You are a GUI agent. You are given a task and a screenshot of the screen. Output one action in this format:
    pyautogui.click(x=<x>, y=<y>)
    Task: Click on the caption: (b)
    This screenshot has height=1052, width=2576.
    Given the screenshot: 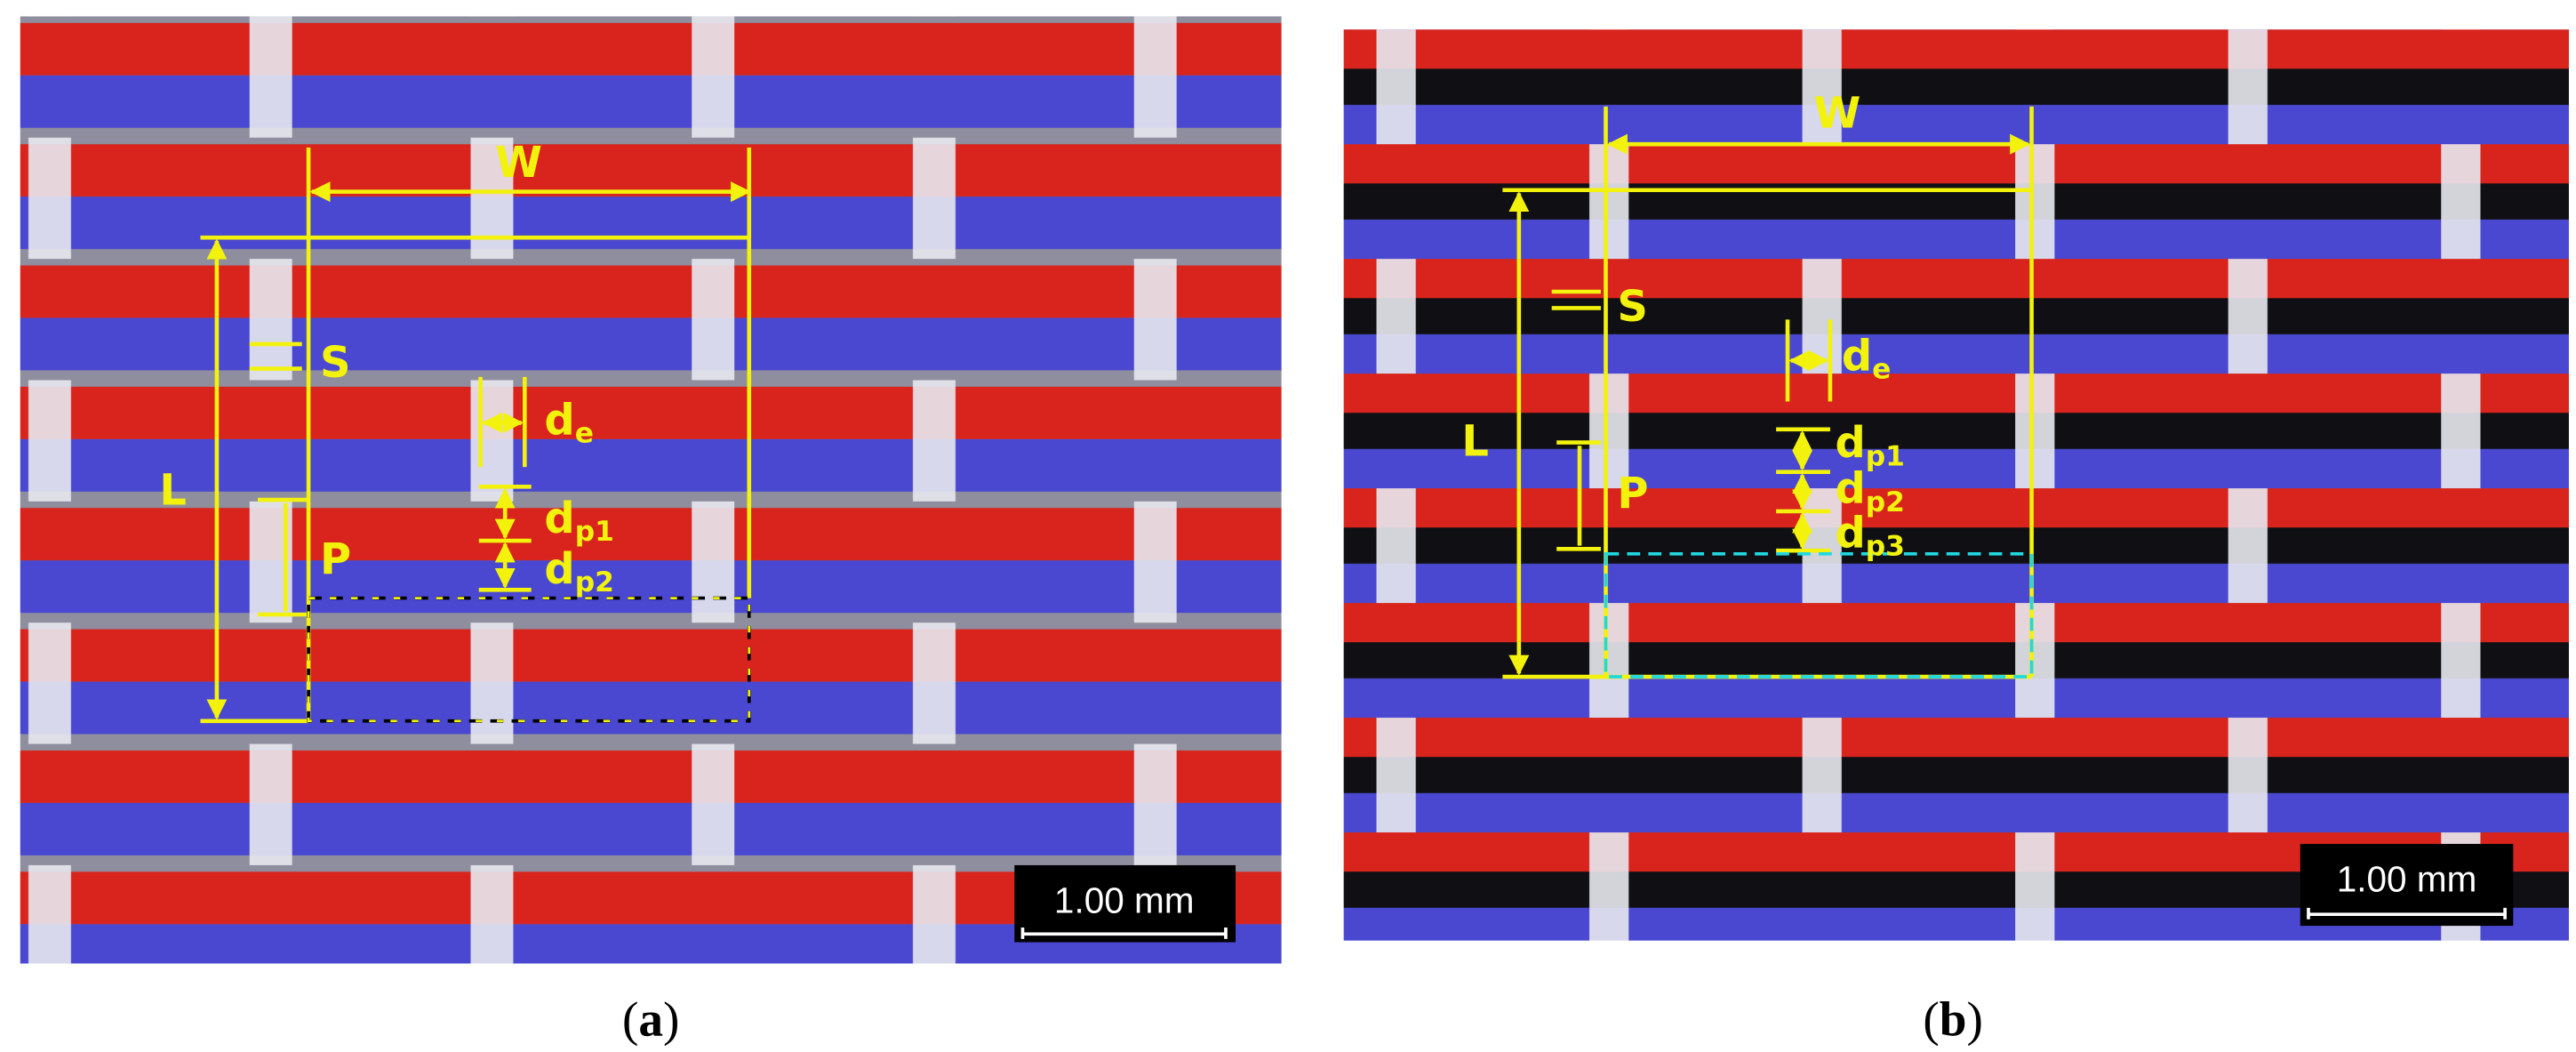 What is the action you would take?
    pyautogui.click(x=1953, y=1019)
    